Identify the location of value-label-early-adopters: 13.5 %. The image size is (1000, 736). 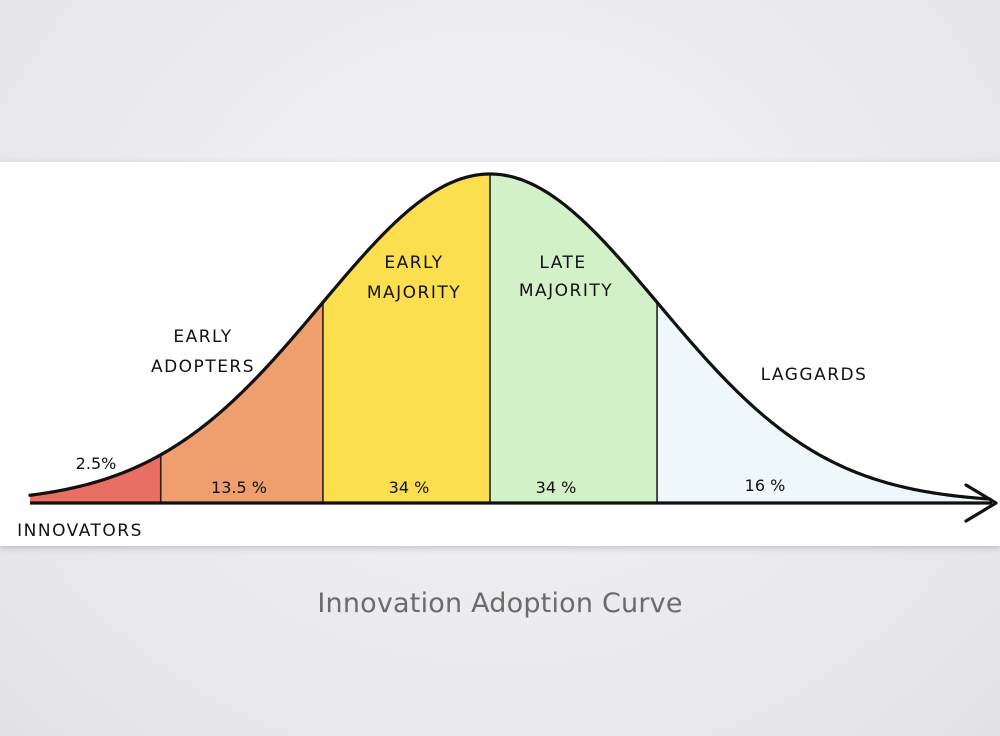
(239, 487).